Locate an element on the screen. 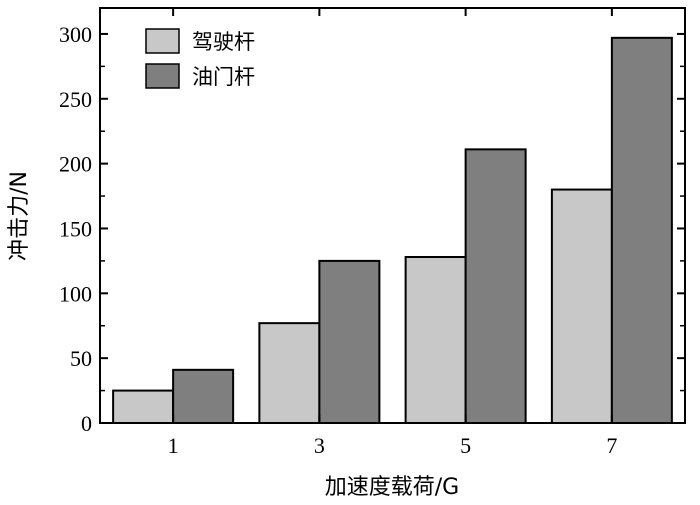 This screenshot has width=700, height=505. x-tick-label-7: 7 is located at coordinates (611, 445).